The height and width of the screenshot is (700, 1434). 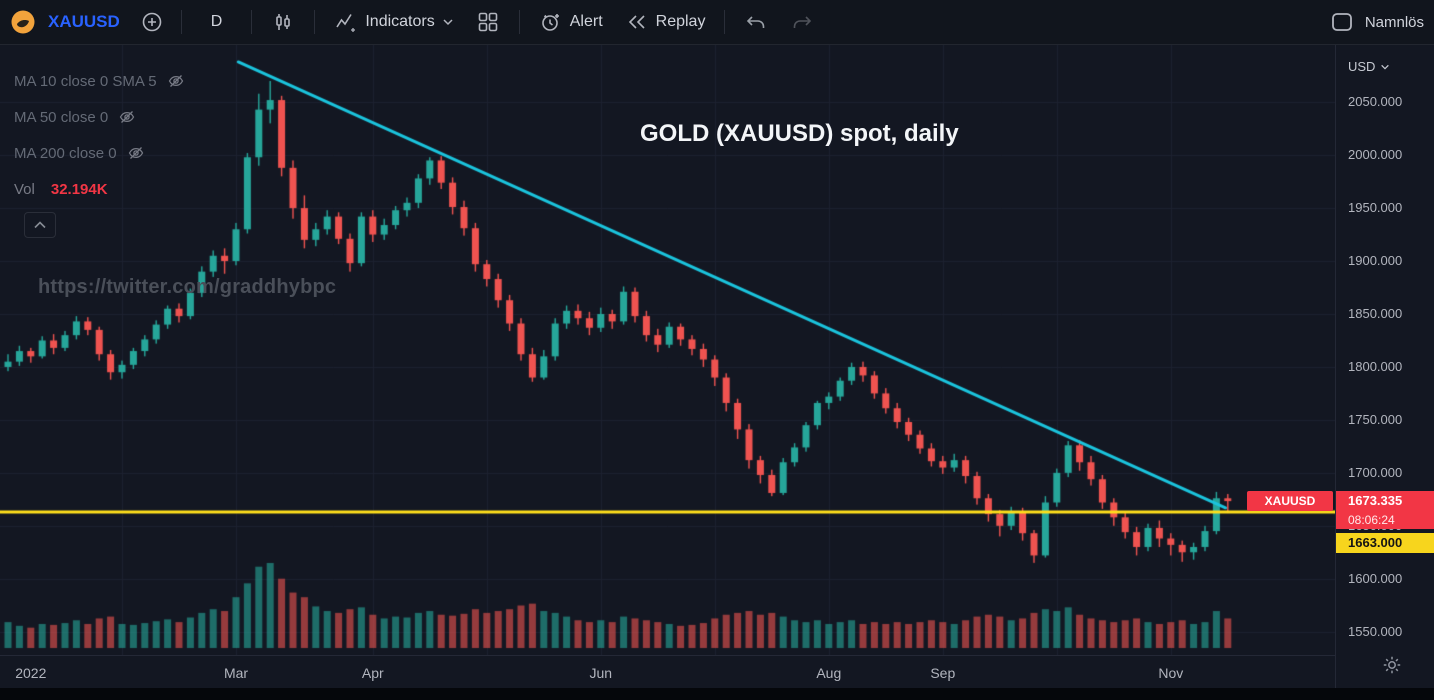 What do you see at coordinates (1394, 22) in the screenshot?
I see `layout-name: Namnlös` at bounding box center [1394, 22].